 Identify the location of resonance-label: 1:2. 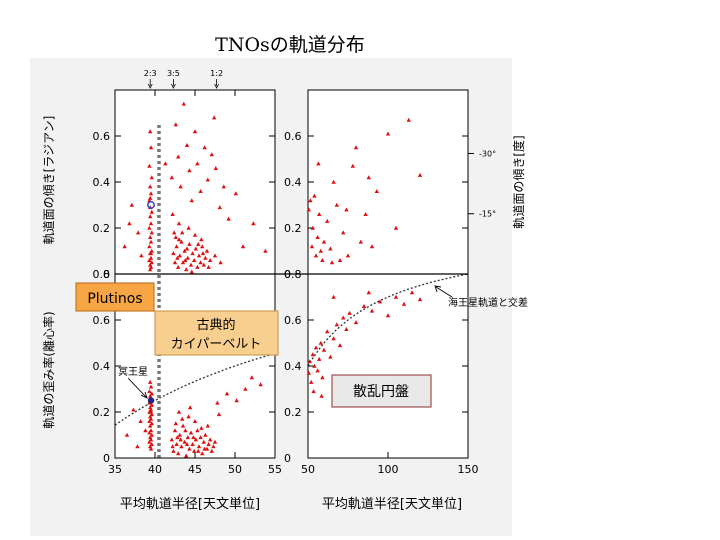
(216, 73).